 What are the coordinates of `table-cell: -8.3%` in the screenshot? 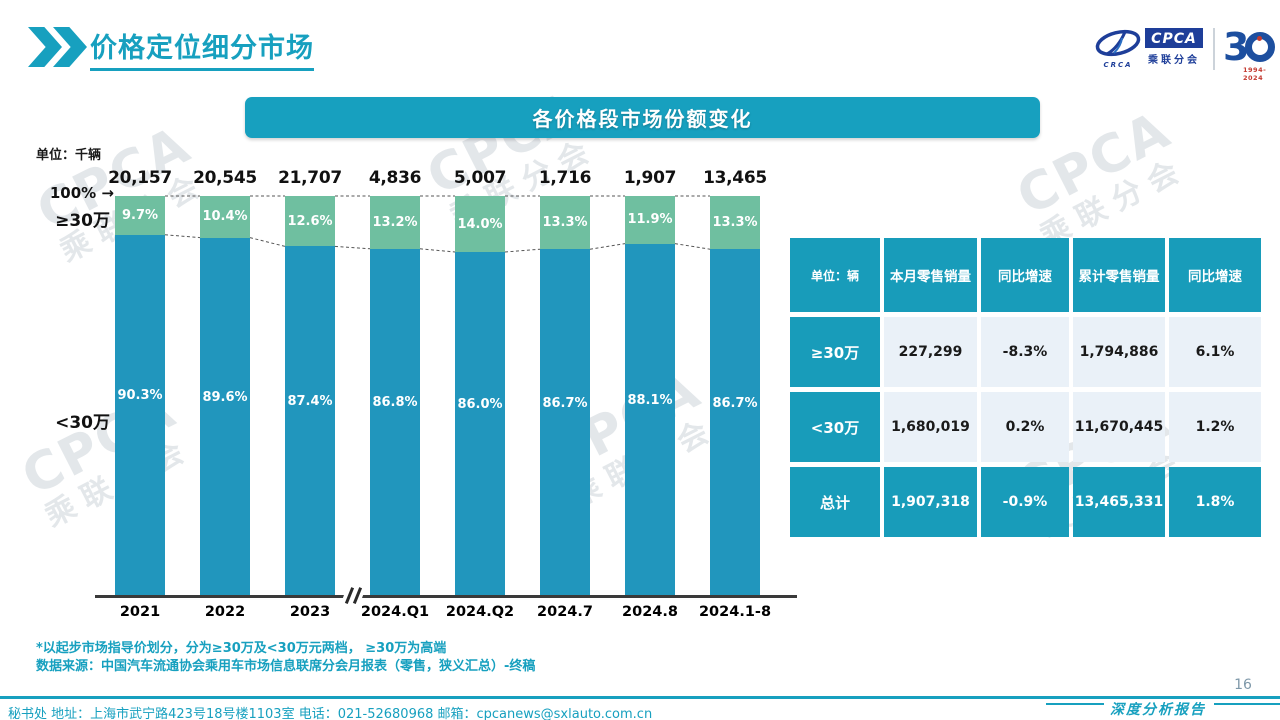 It's located at (1025, 352).